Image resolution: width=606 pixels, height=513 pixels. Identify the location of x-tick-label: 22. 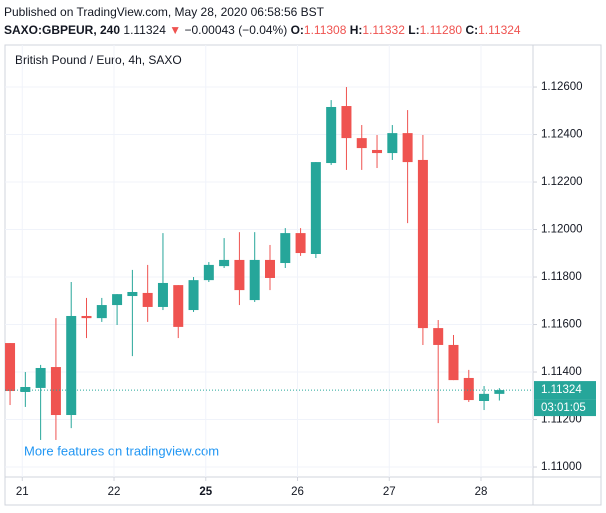
(114, 492).